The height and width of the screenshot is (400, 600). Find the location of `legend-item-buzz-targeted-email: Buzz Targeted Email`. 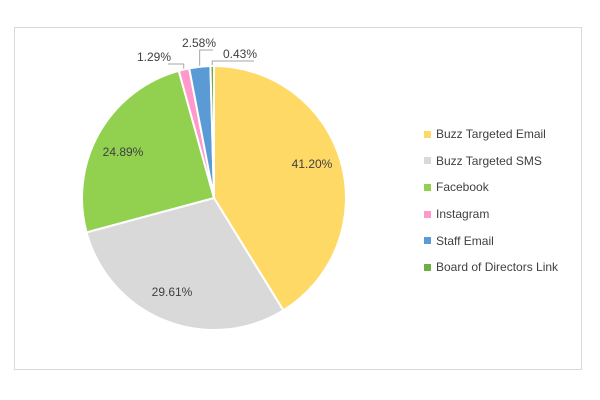

legend-item-buzz-targeted-email: Buzz Targeted Email is located at coordinates (491, 134).